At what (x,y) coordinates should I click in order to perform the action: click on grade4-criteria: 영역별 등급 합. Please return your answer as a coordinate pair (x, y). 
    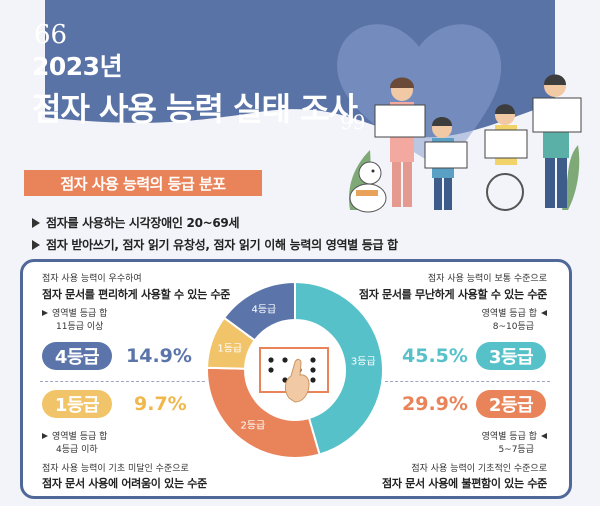
    Looking at the image, I should click on (74, 312).